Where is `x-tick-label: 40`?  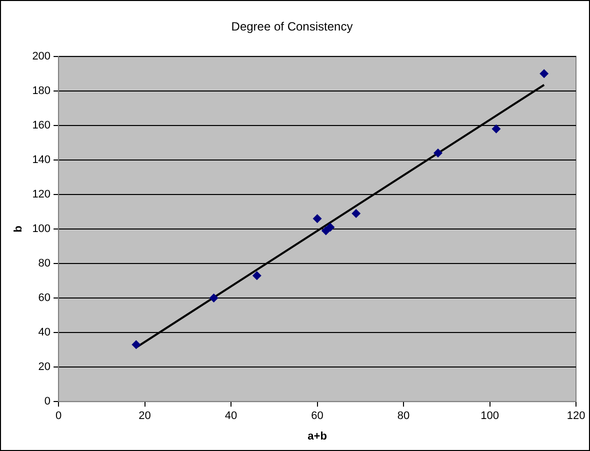 x-tick-label: 40 is located at coordinates (231, 416).